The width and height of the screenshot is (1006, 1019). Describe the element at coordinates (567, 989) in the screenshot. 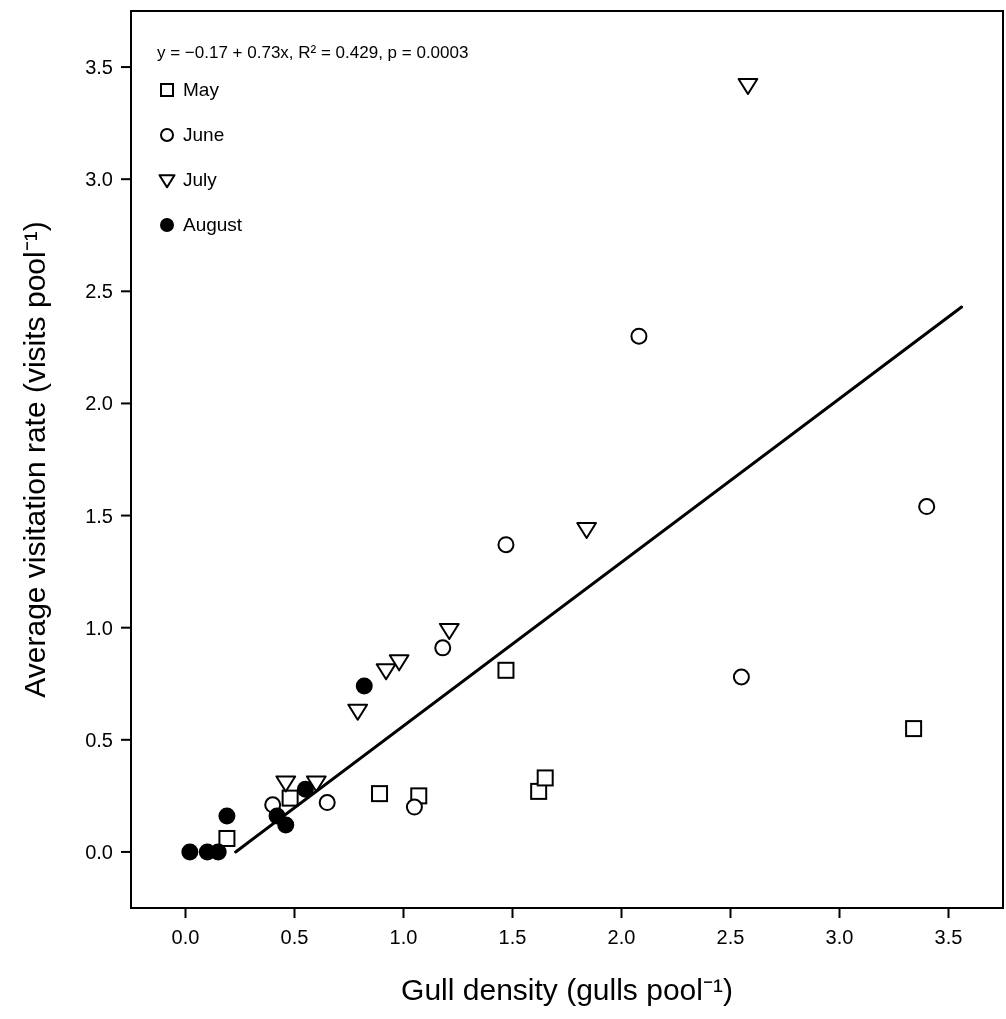

I see `x-axis-title: Gull density (gulls pool⁻¹)` at that location.